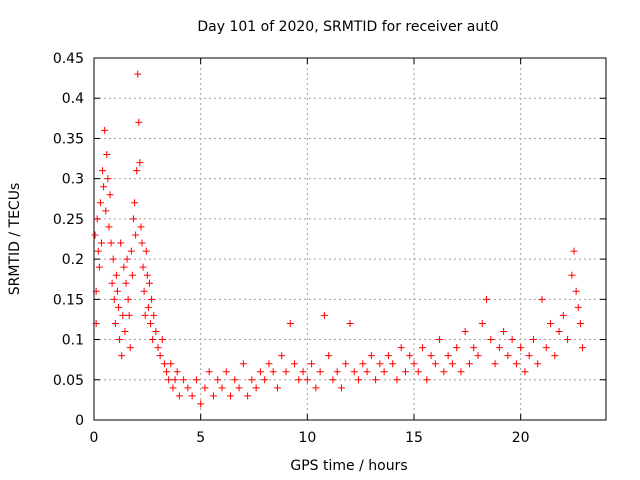  I want to click on y-tick-label: 0.15, so click(68, 300).